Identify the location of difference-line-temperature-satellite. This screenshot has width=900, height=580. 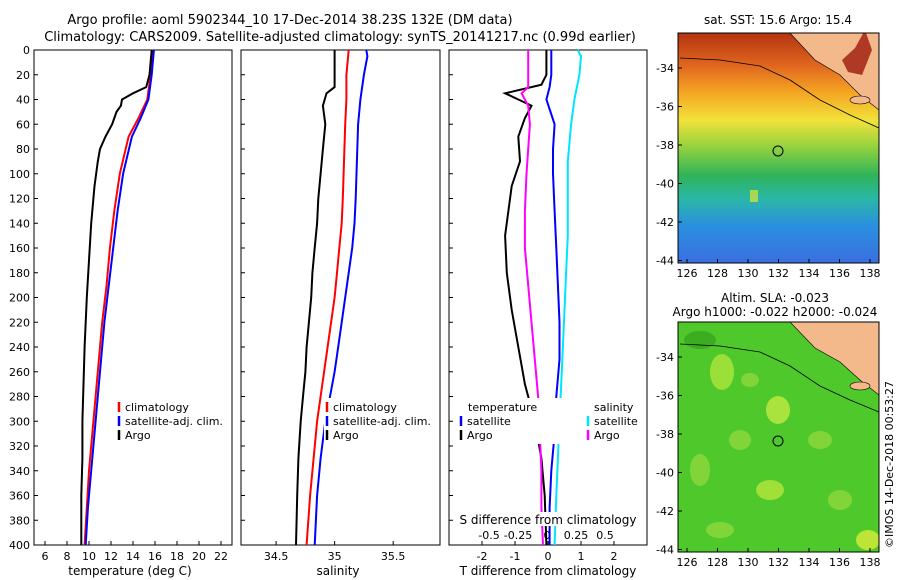
(553, 297).